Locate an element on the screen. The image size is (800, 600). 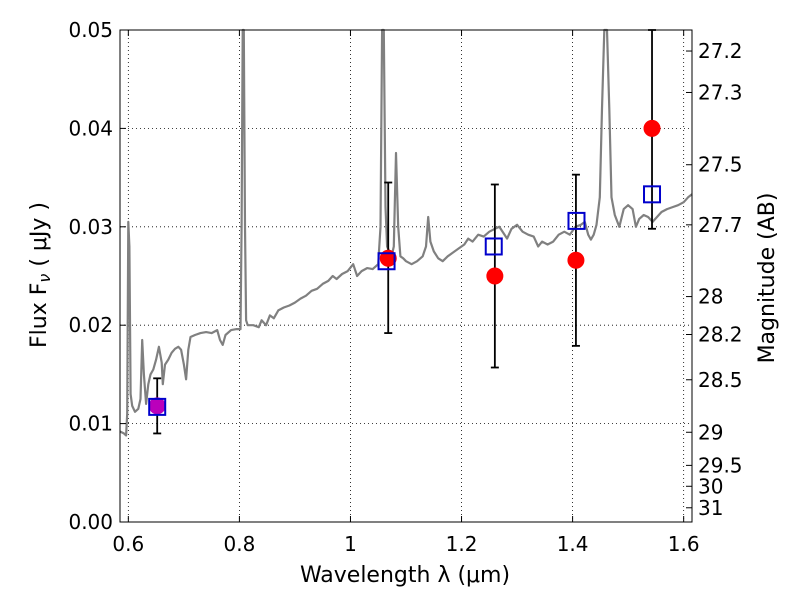
x-tick-label: 1.2 is located at coordinates (462, 544).